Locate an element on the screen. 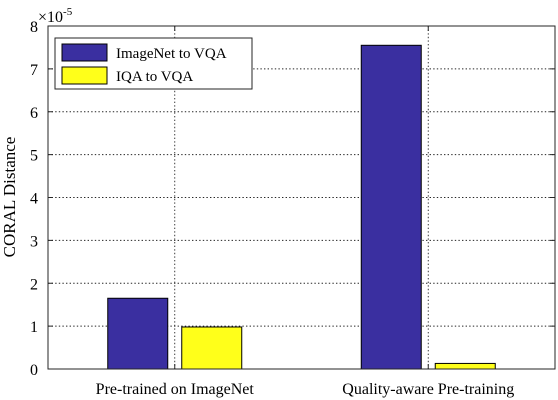 The height and width of the screenshot is (400, 558). y-tick-label: 0 is located at coordinates (34, 370).